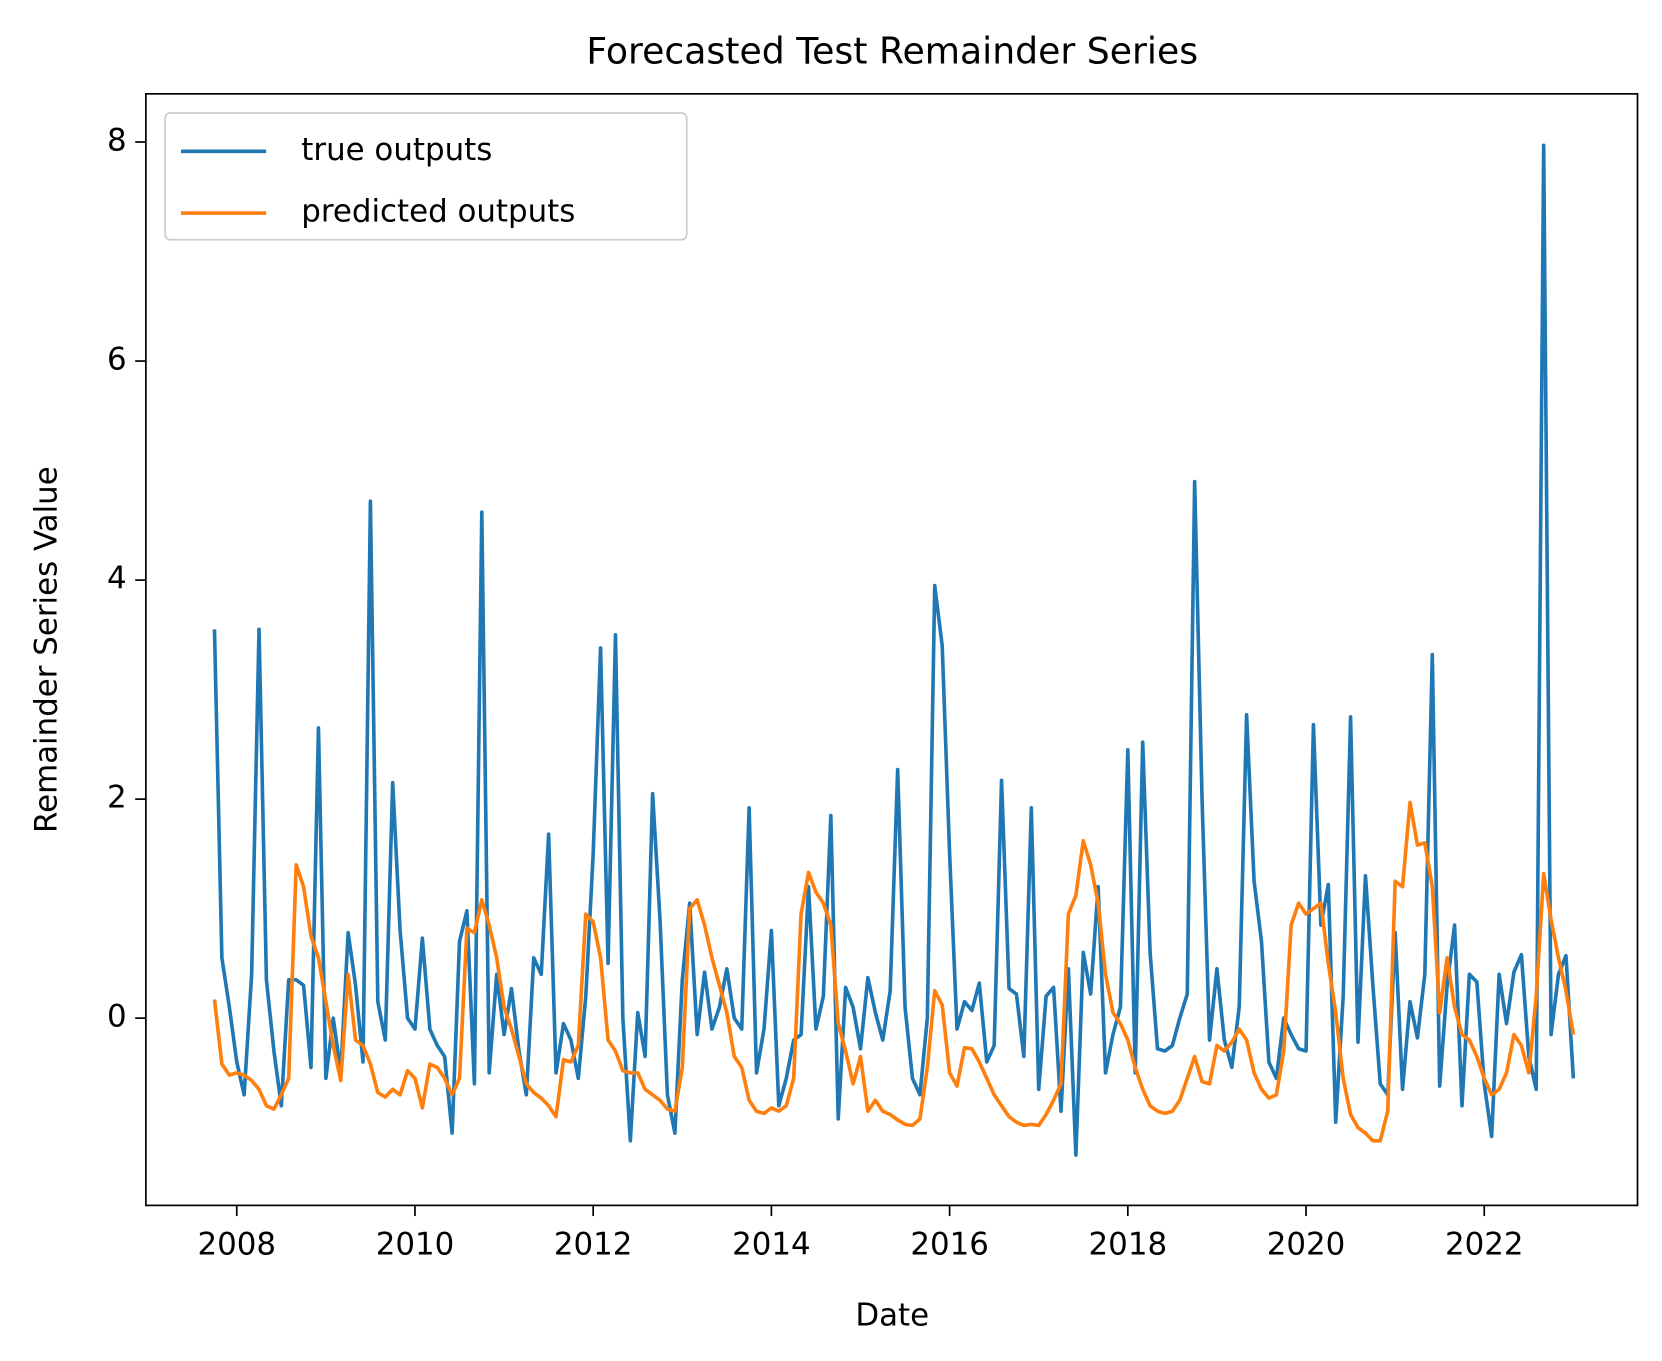 Image resolution: width=1662 pixels, height=1361 pixels. Describe the element at coordinates (396, 150) in the screenshot. I see `legend-label: true outputs` at that location.